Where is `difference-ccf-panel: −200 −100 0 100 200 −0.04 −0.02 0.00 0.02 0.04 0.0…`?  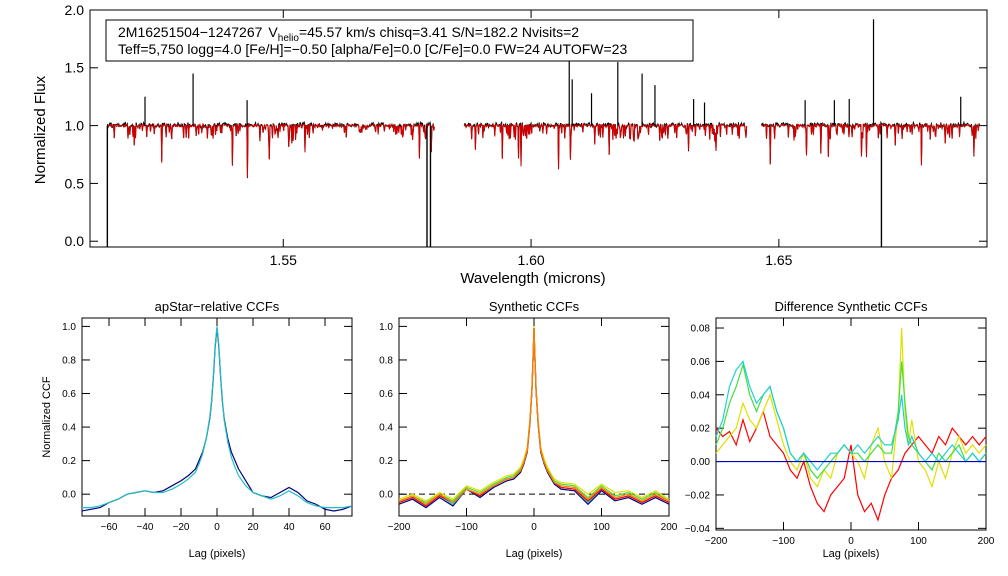
difference-ccf-panel: −200 −100 0 100 200 −0.04 −0.02 0.00 0.02 0.04 0.0… is located at coordinates (840, 429).